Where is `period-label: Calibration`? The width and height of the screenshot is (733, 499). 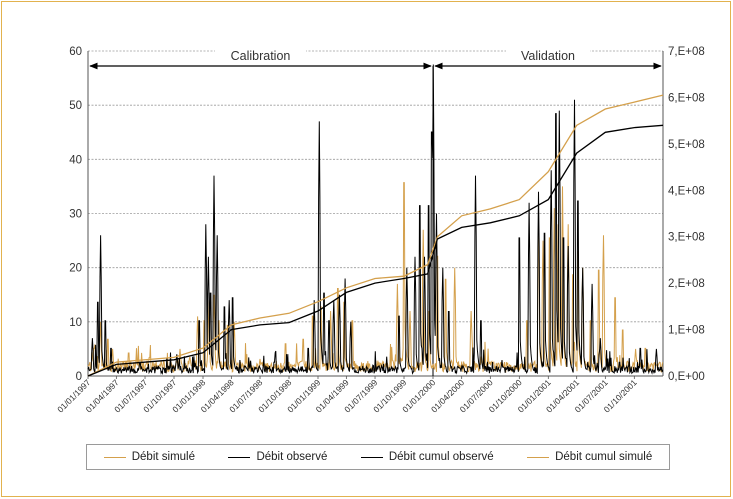 period-label: Calibration is located at coordinates (261, 56).